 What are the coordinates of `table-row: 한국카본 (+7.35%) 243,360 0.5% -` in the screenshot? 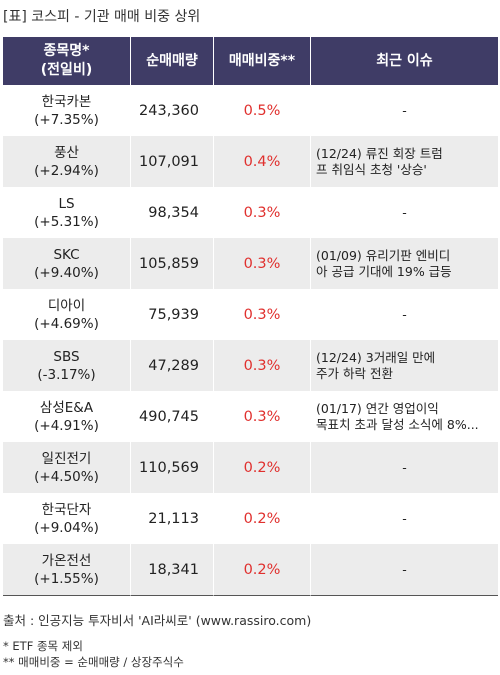 It's located at (250, 110).